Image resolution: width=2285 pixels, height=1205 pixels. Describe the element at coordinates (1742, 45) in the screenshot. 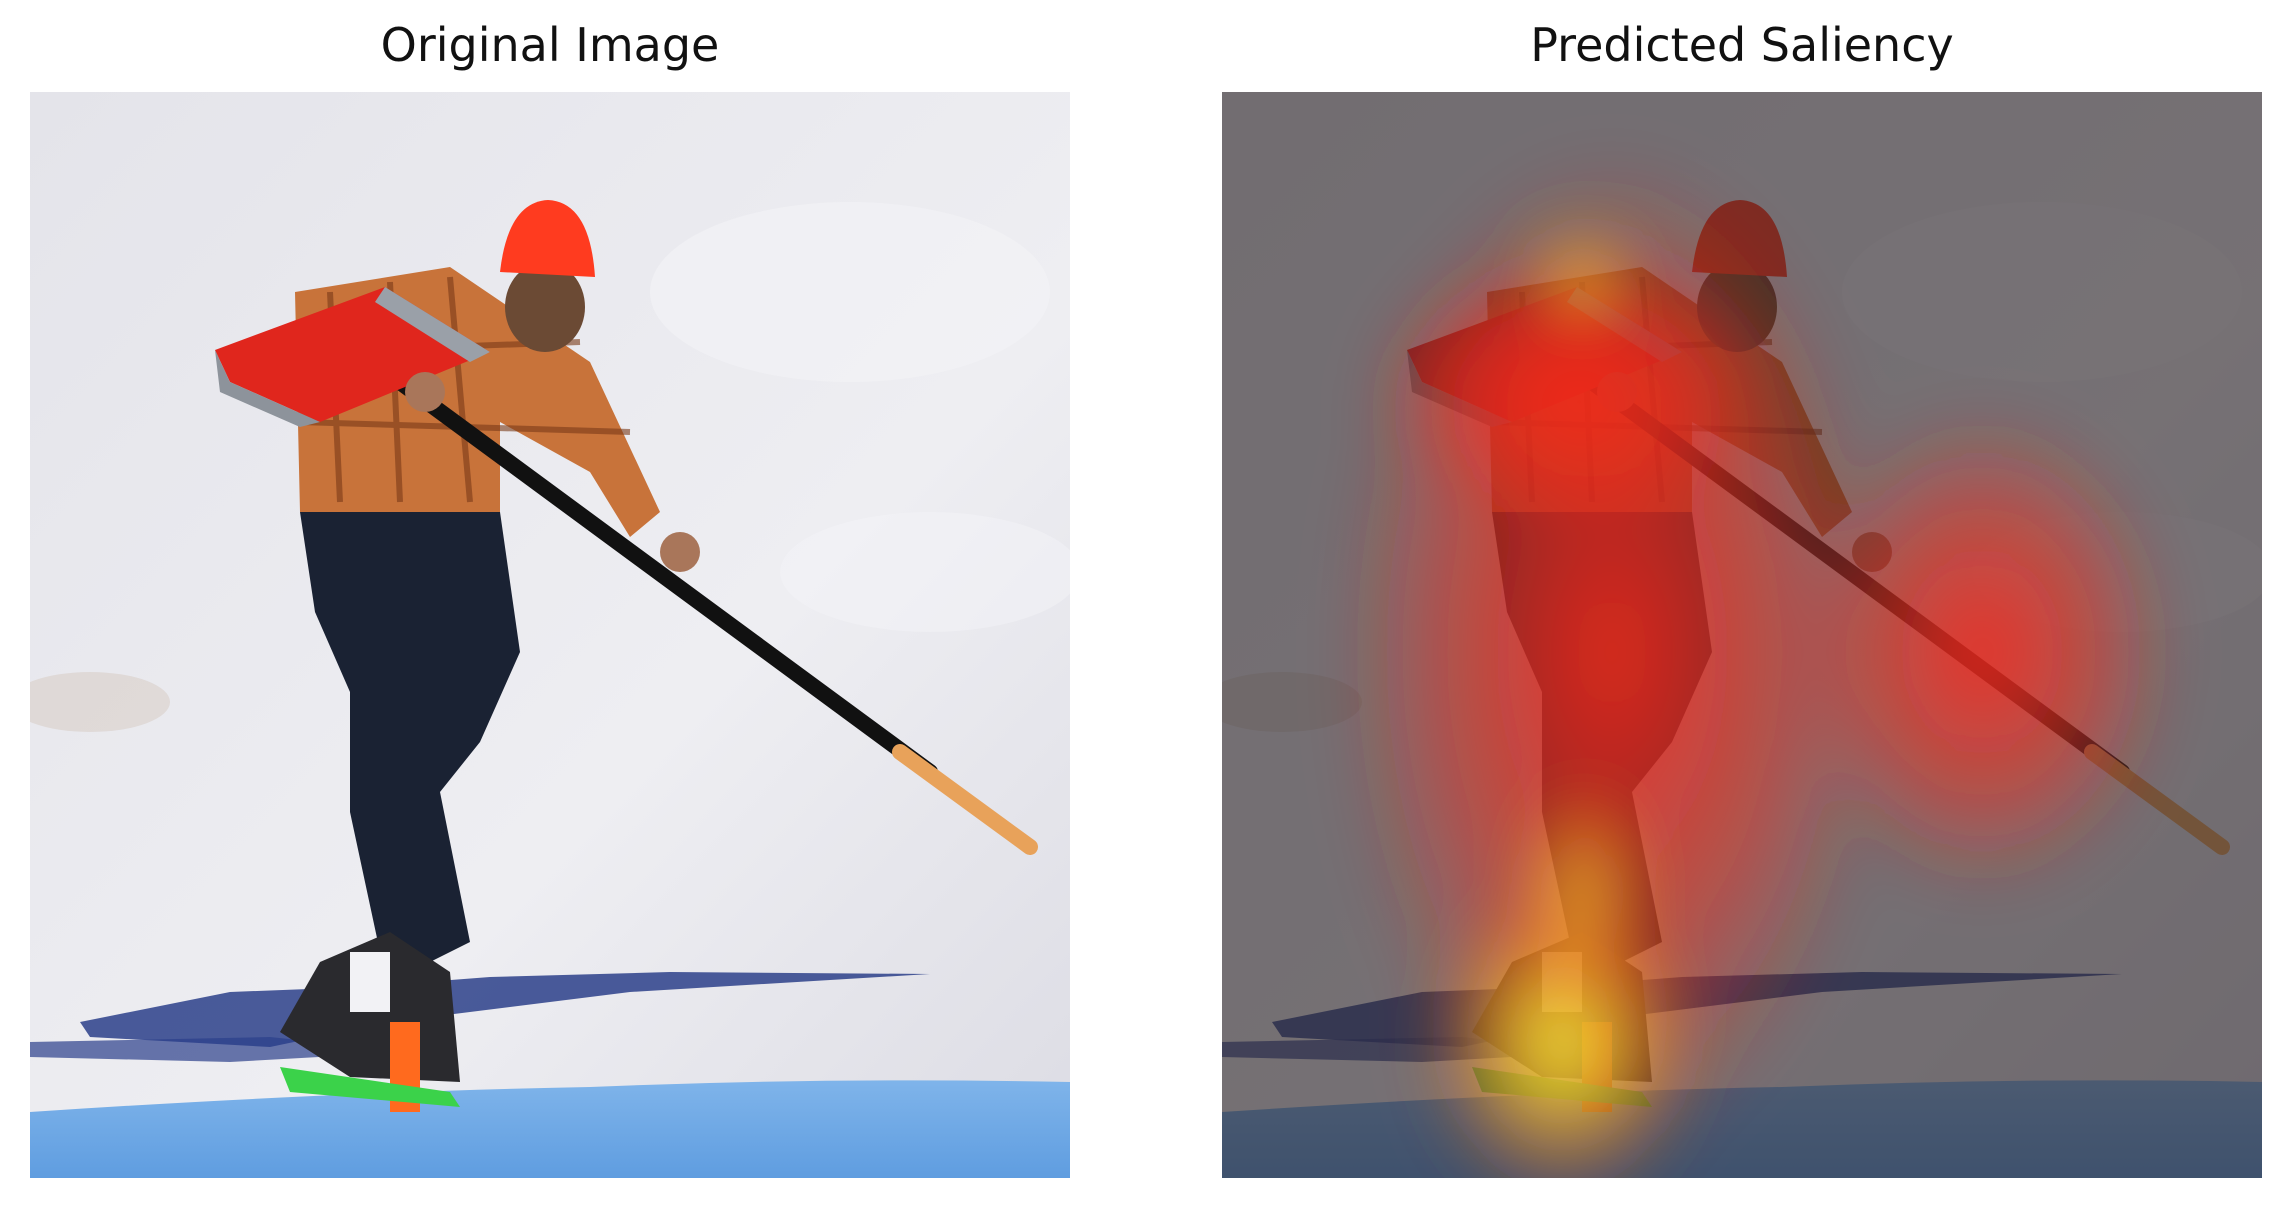

I see `predicted-saliency-title: Predicted Saliency` at that location.